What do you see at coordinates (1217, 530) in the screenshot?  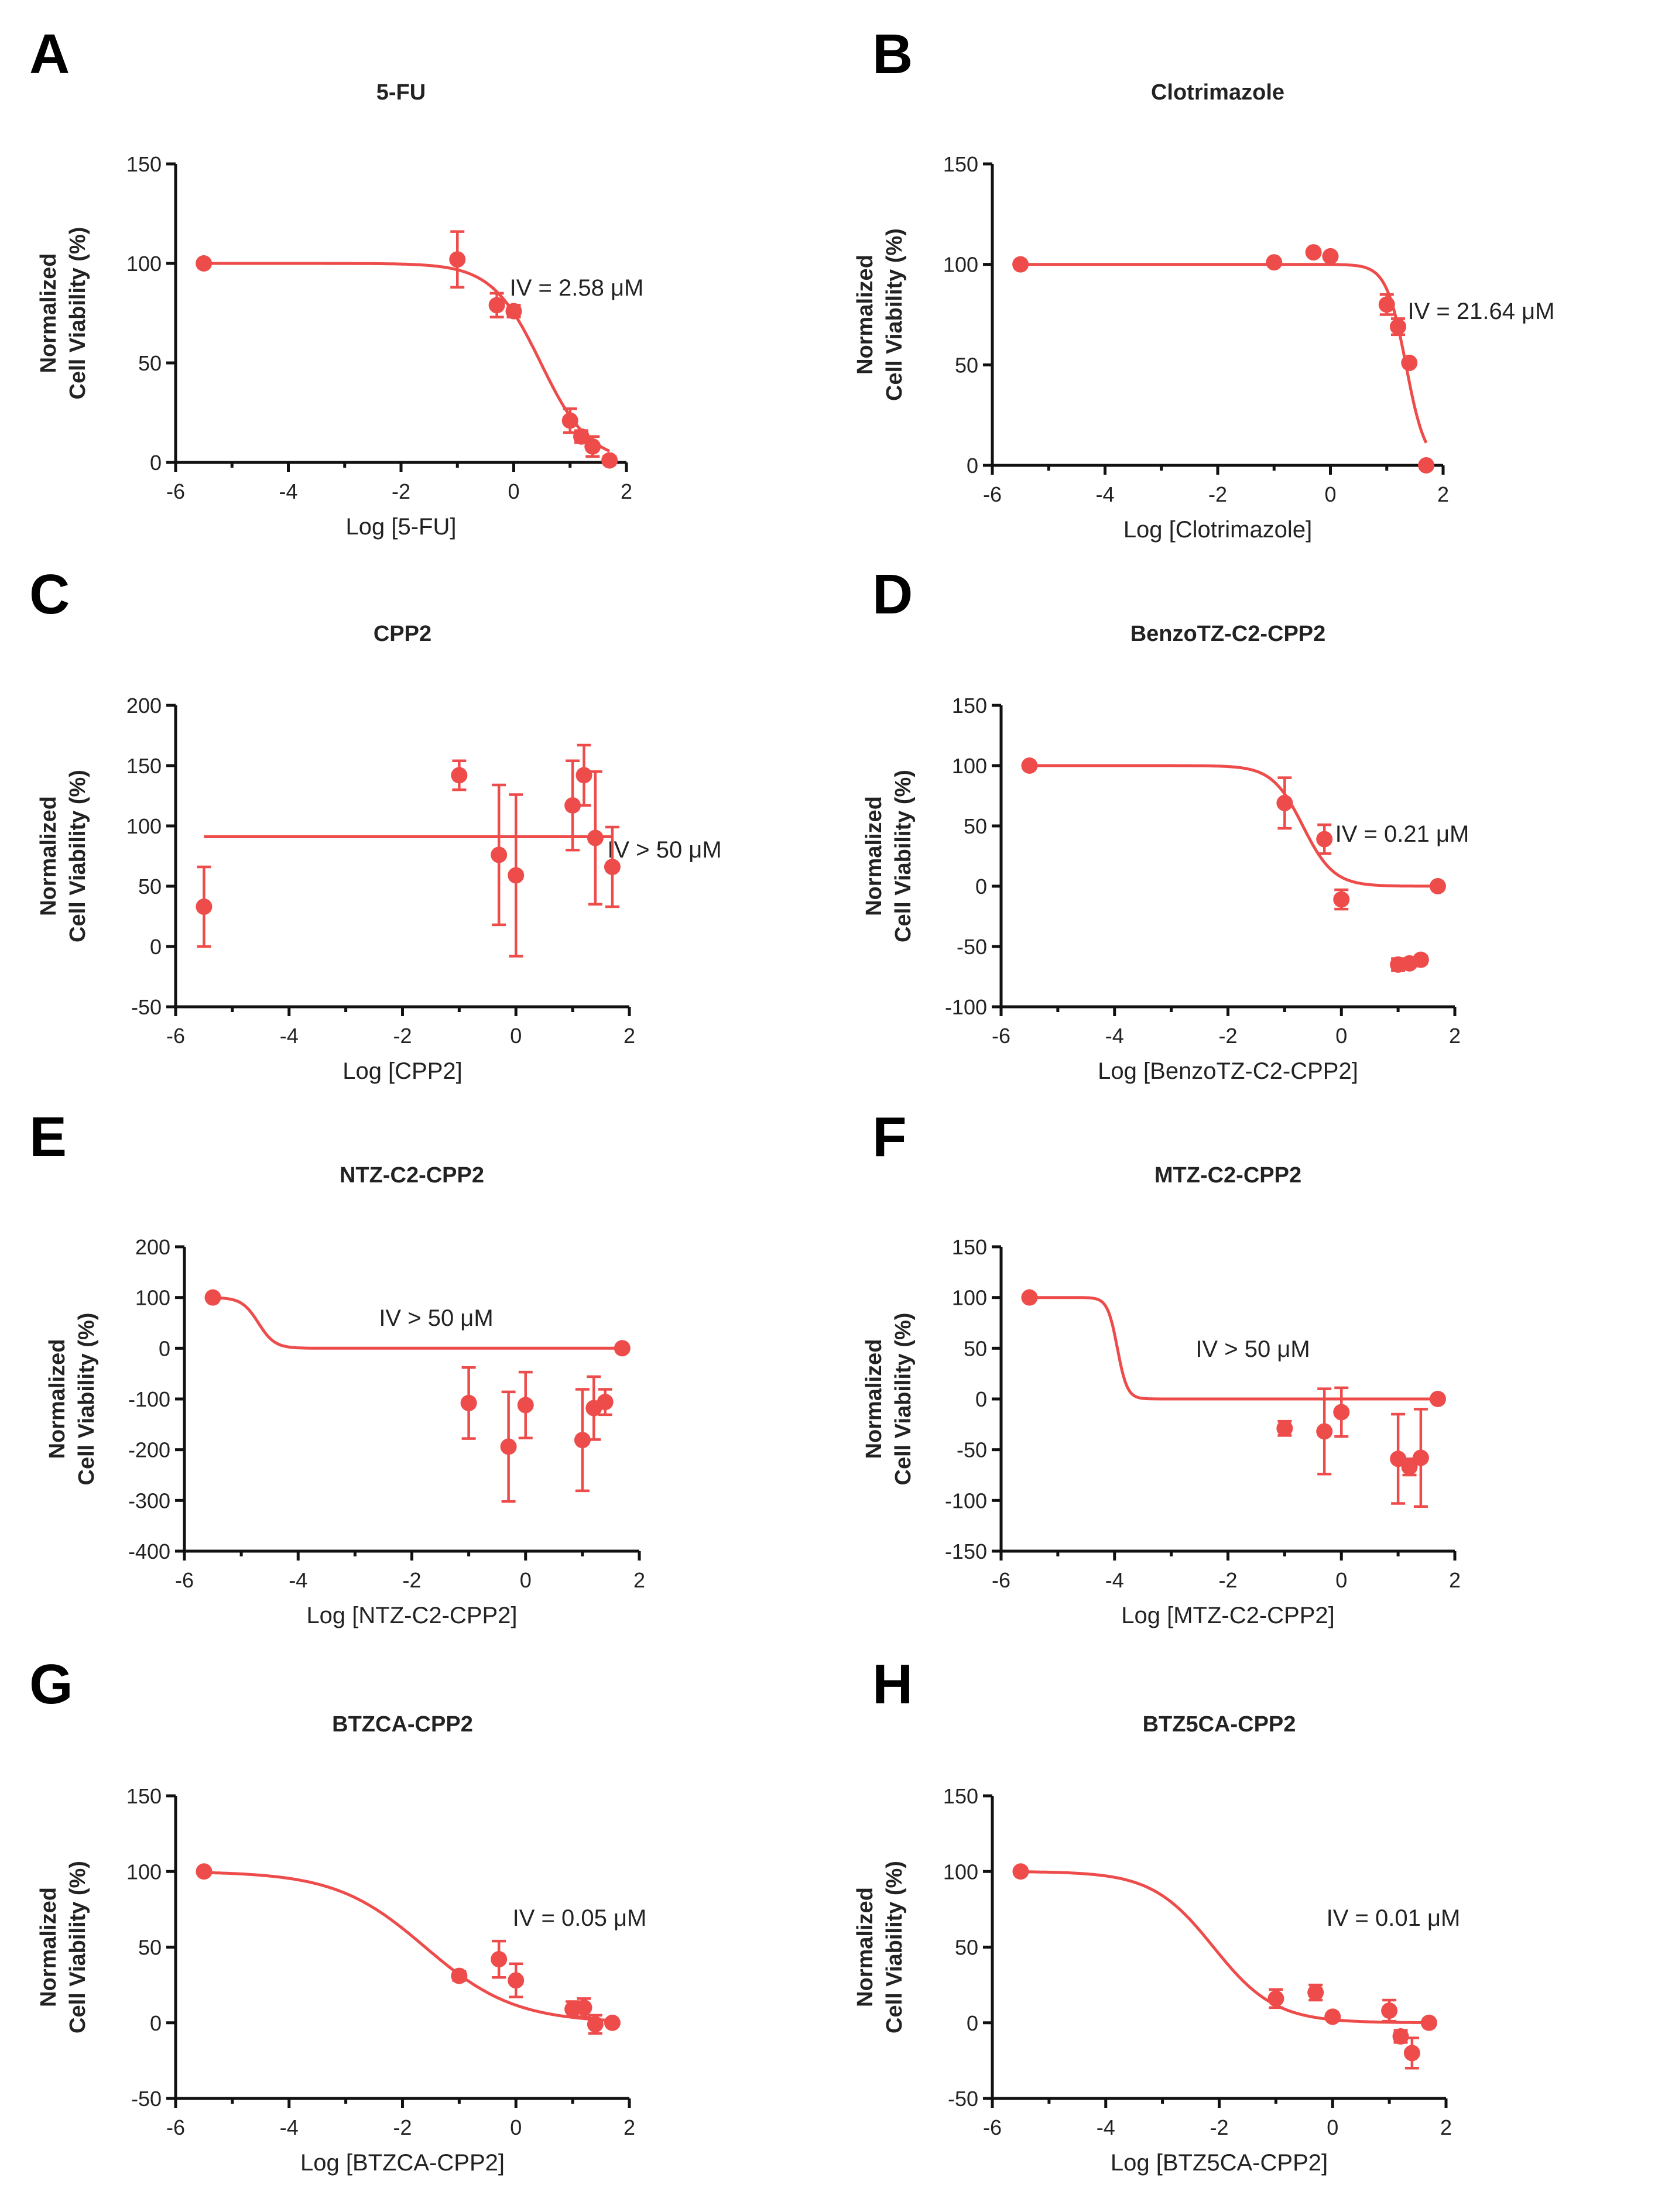 I see `x-axis-label: Log [Clotrimazole]` at bounding box center [1217, 530].